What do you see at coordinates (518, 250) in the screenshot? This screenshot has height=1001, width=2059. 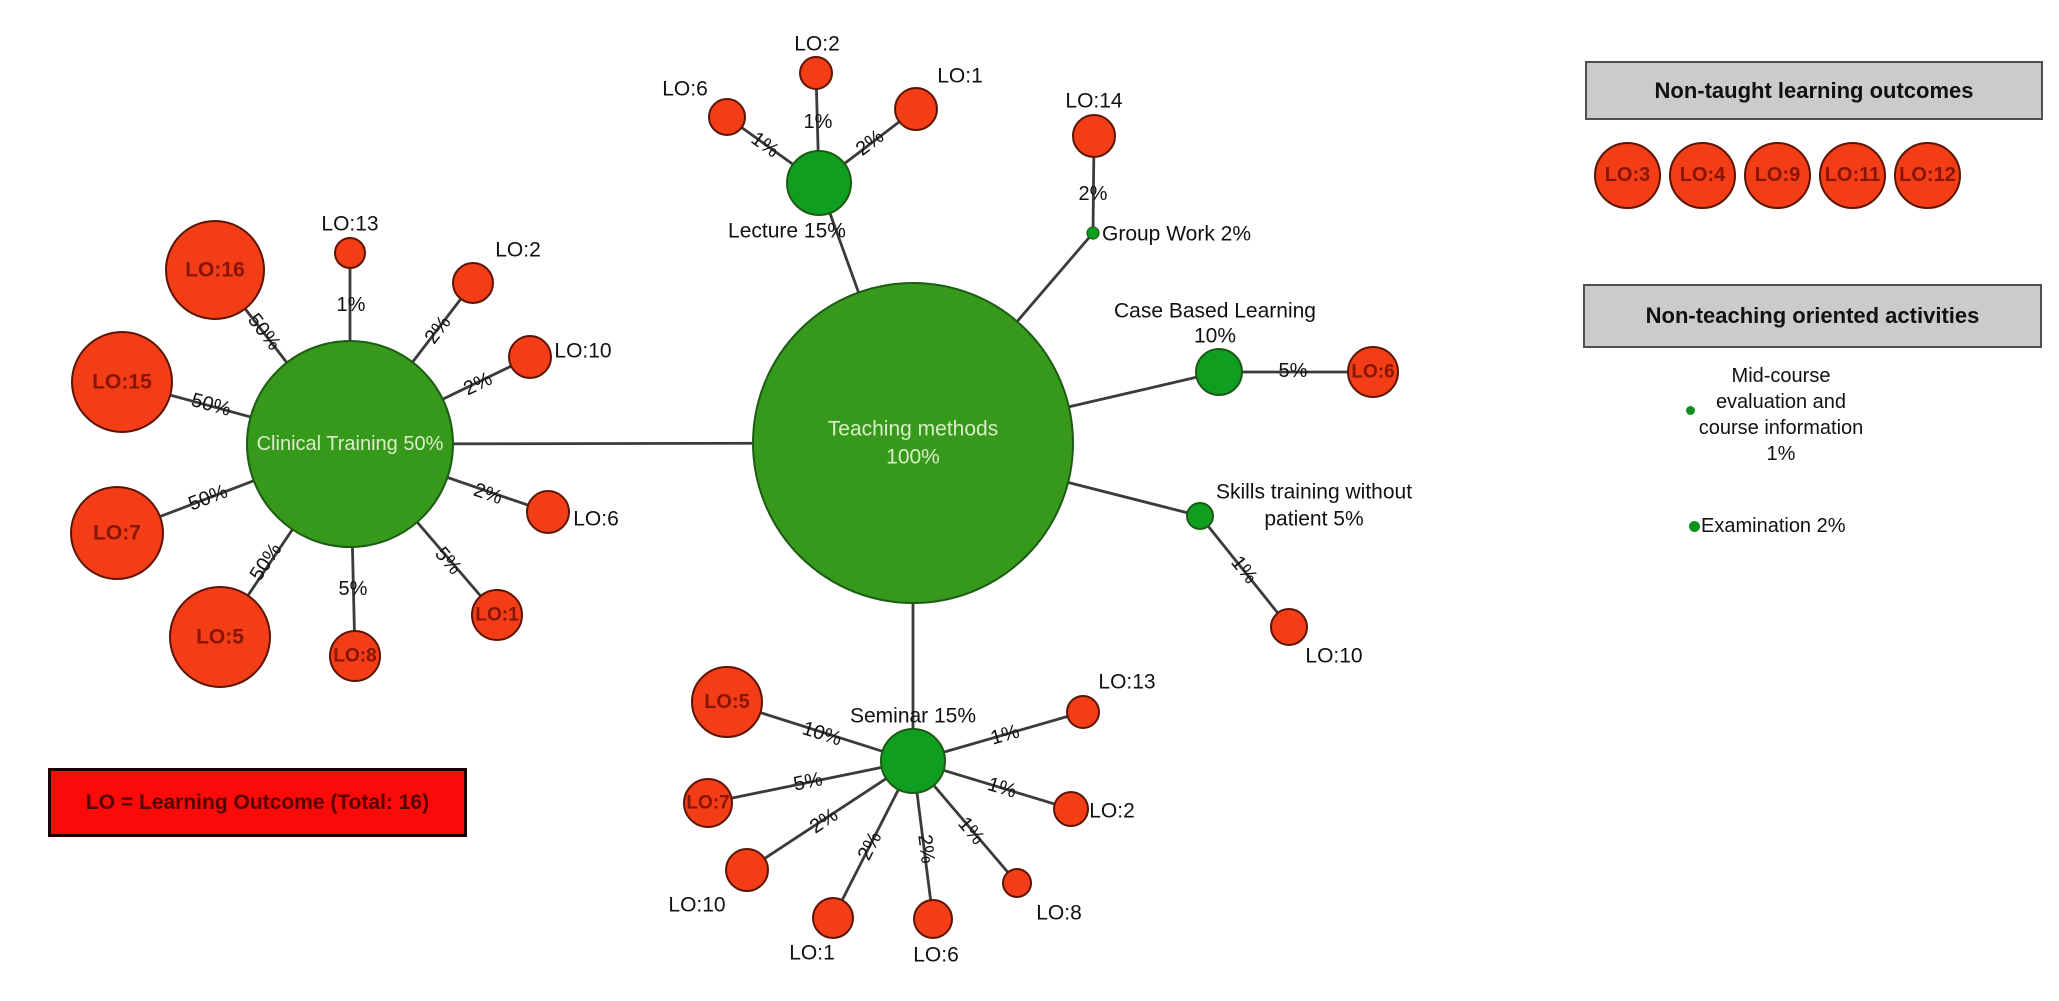 I see `node-ext-label-c2: LO:2` at bounding box center [518, 250].